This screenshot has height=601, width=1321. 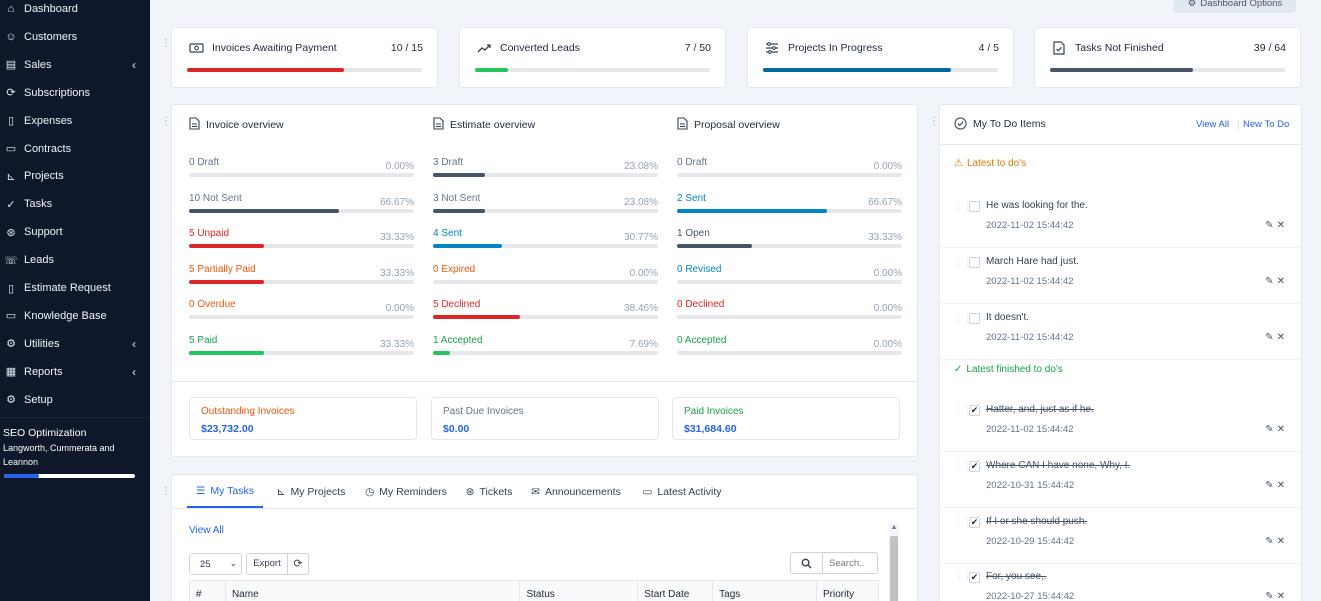 I want to click on overview-row-label: 5 Partially Paid, so click(x=222, y=269).